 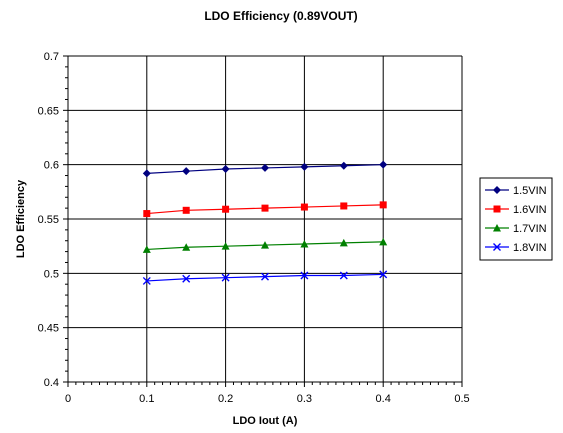 I want to click on y-tick-label: 0.55, so click(x=48, y=220).